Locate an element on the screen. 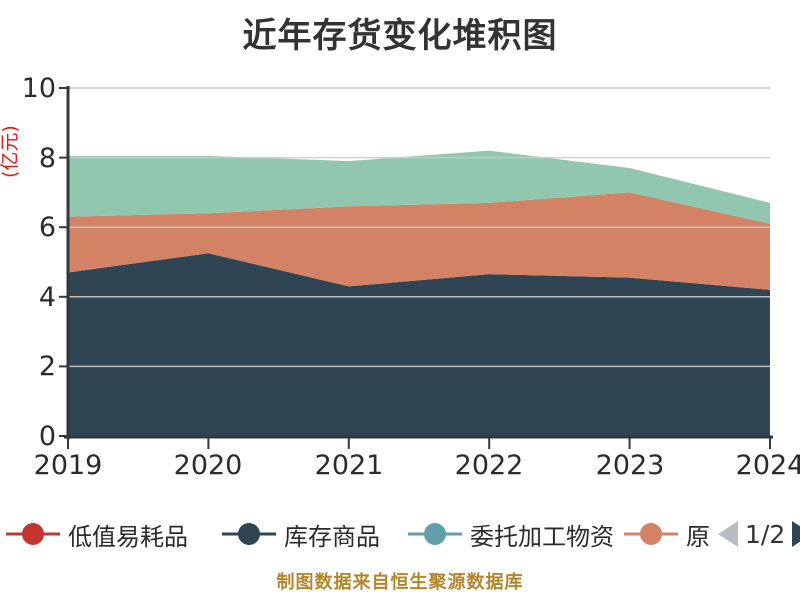 The height and width of the screenshot is (600, 800). x-tick-label: 2021 is located at coordinates (349, 465).